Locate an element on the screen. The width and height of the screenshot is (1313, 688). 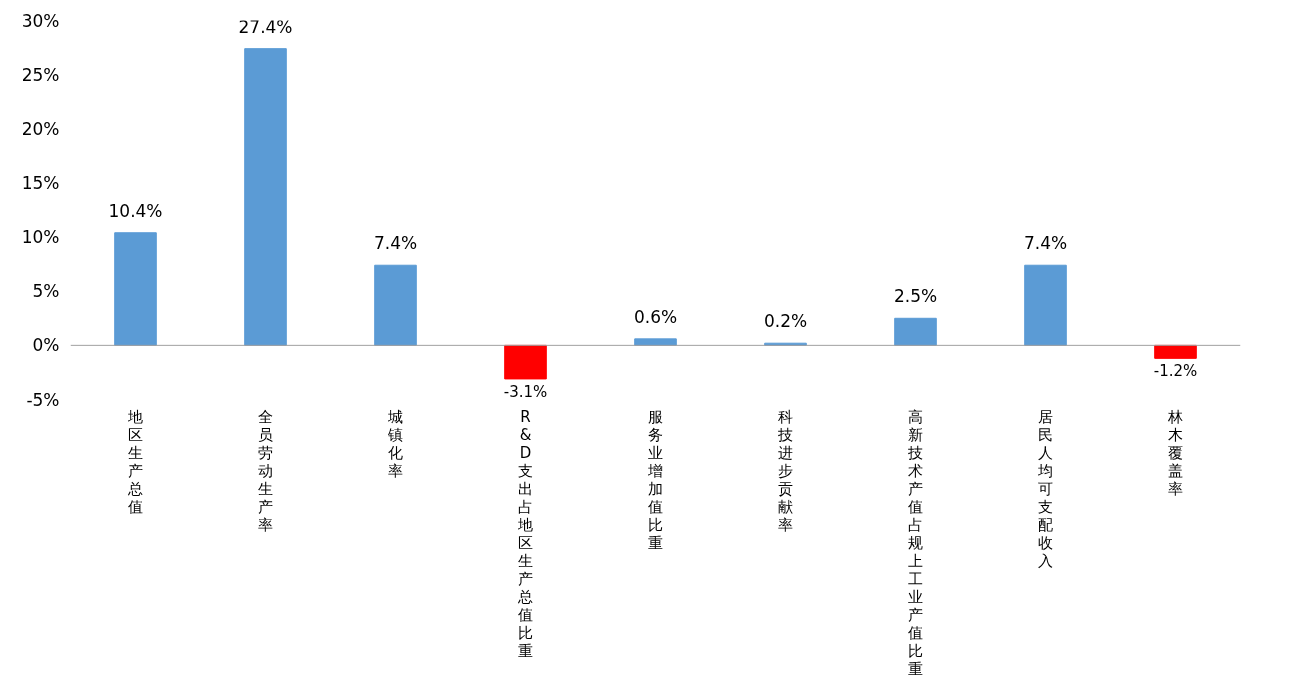
y-tick-label: 0% is located at coordinates (46, 345).